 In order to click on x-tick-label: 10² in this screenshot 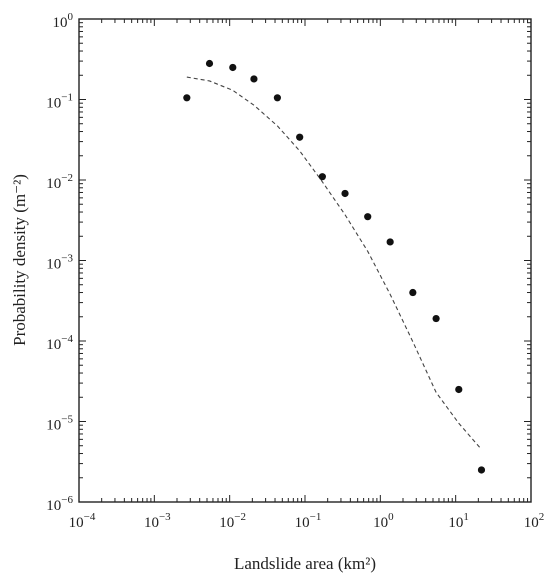, I will do `click(534, 521)`.